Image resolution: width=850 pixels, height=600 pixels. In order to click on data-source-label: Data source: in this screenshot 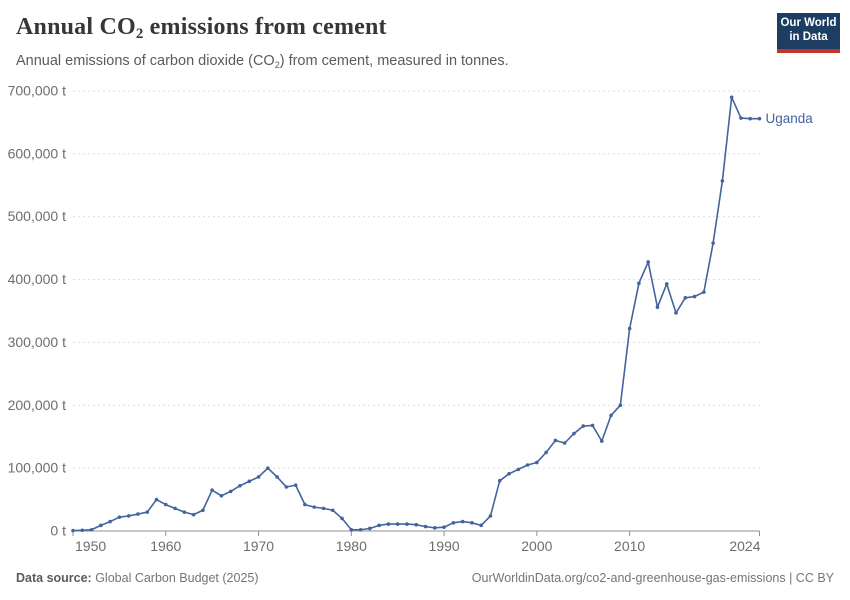, I will do `click(54, 578)`.